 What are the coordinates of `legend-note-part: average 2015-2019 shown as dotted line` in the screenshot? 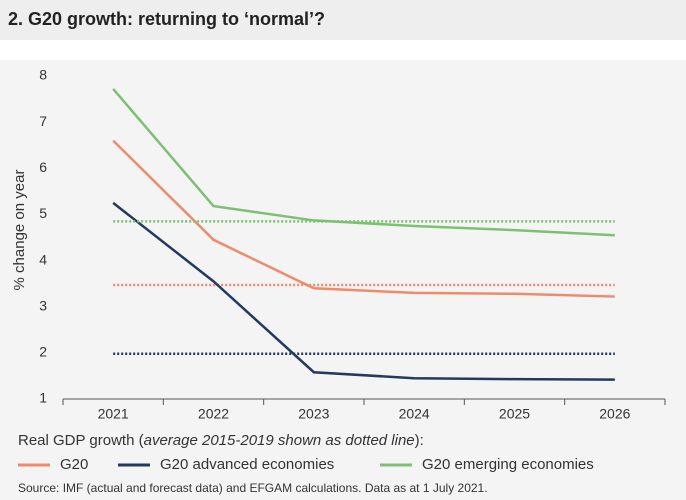 It's located at (279, 440).